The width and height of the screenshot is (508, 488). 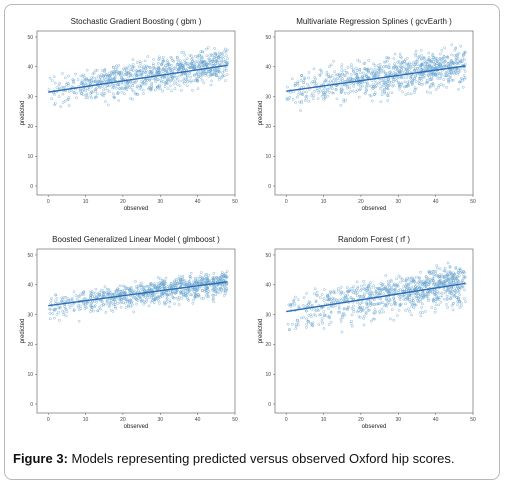 I want to click on y-tick-label: 50, so click(x=30, y=38).